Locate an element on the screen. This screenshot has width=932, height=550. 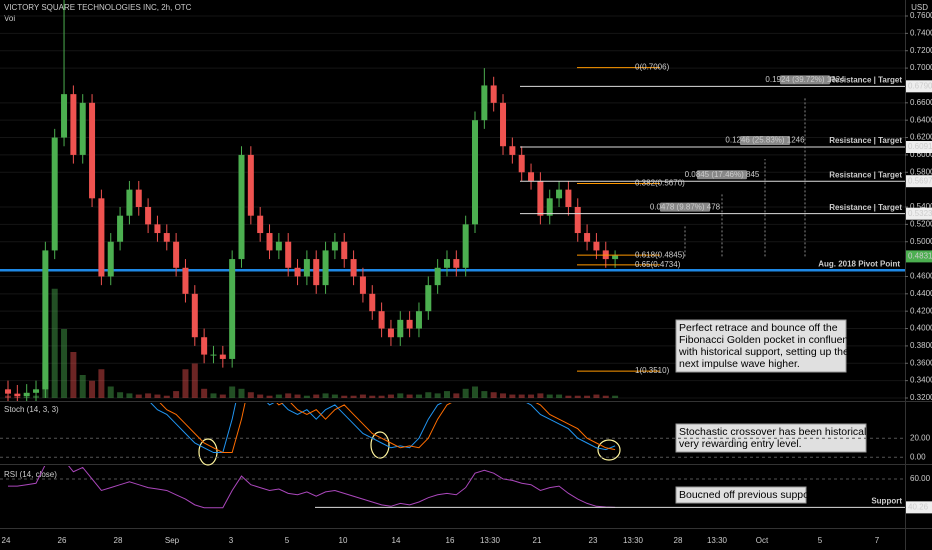
last-price-tag is located at coordinates (919, 256).